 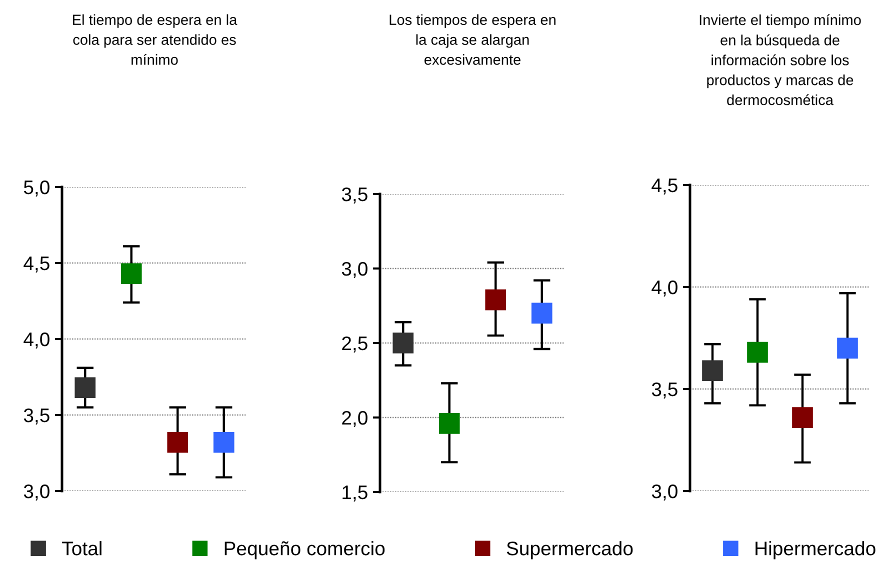 I want to click on chart-title: Invierte el tiempo mínimo en la búsqueda de información sobre los productos y marcas de dermocosmética, so click(x=780, y=60).